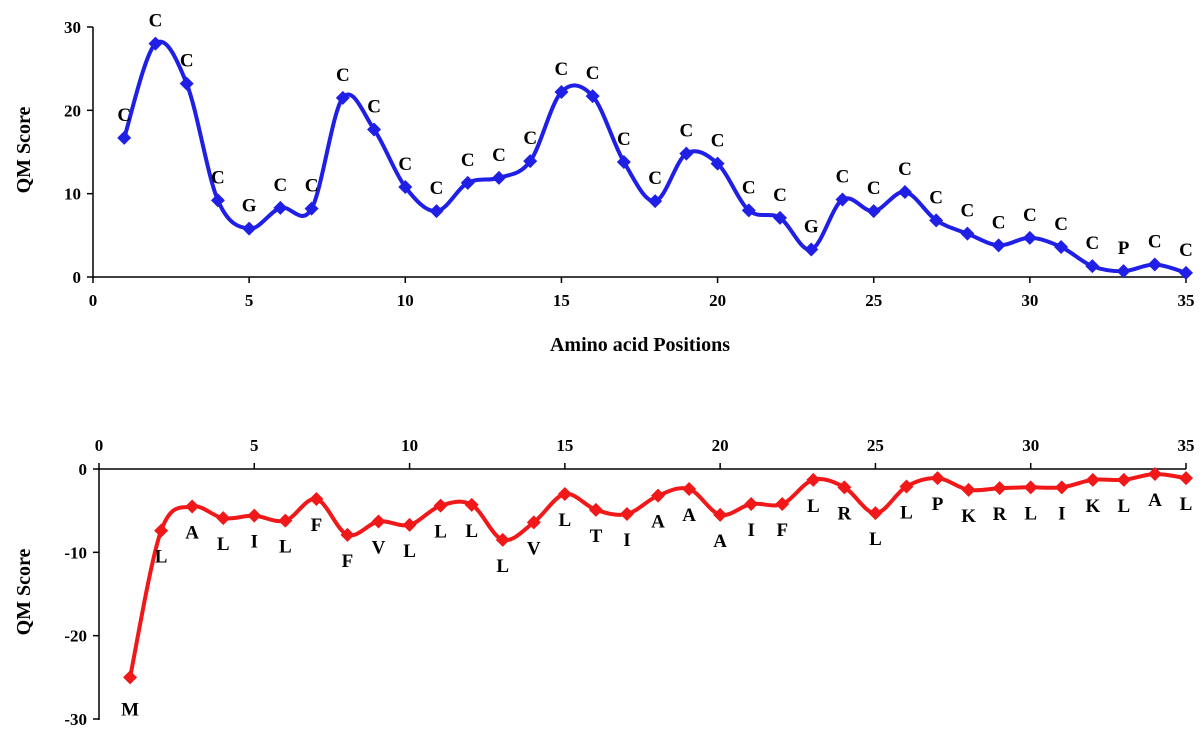 The height and width of the screenshot is (733, 1202). I want to click on y-tick-label: 30, so click(72, 27).